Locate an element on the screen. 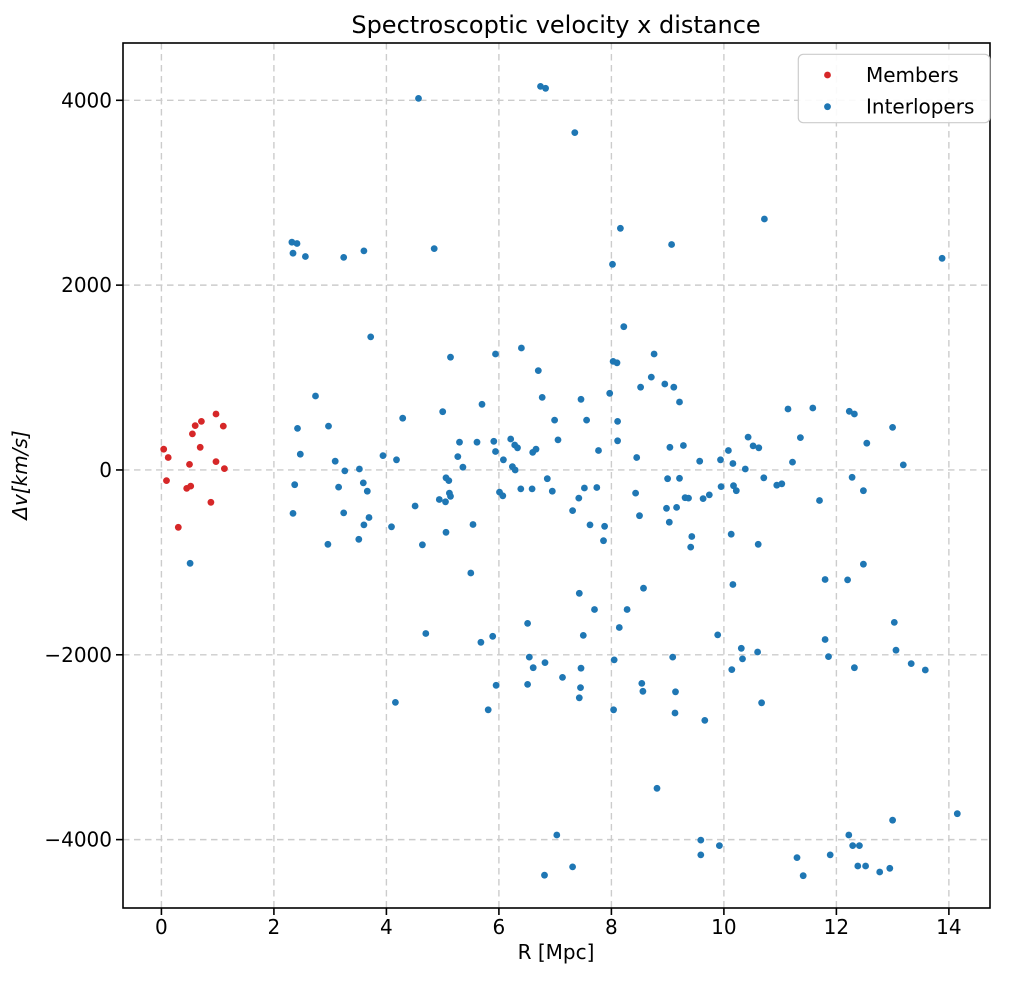 This screenshot has width=1010, height=983. legend-box is located at coordinates (894, 88).